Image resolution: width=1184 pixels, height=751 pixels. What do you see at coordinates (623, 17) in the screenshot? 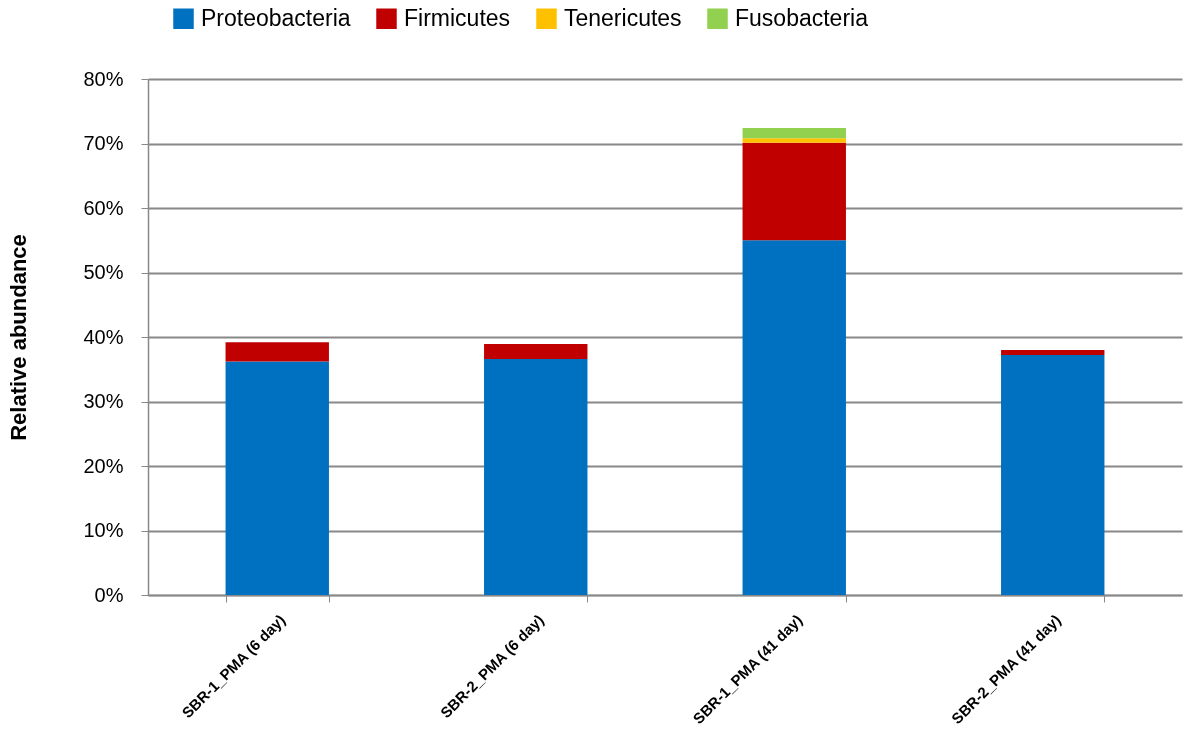
I see `legend-label: Tenericutes` at bounding box center [623, 17].